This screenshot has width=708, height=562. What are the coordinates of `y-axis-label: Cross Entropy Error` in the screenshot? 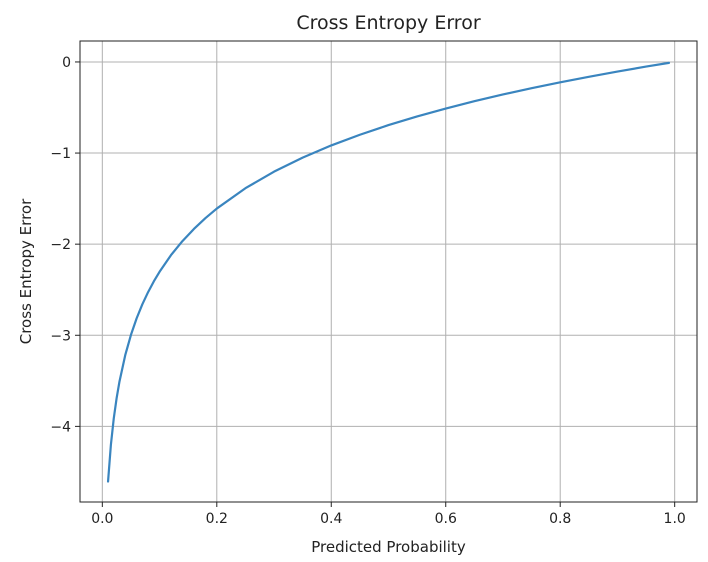 It's located at (26, 271).